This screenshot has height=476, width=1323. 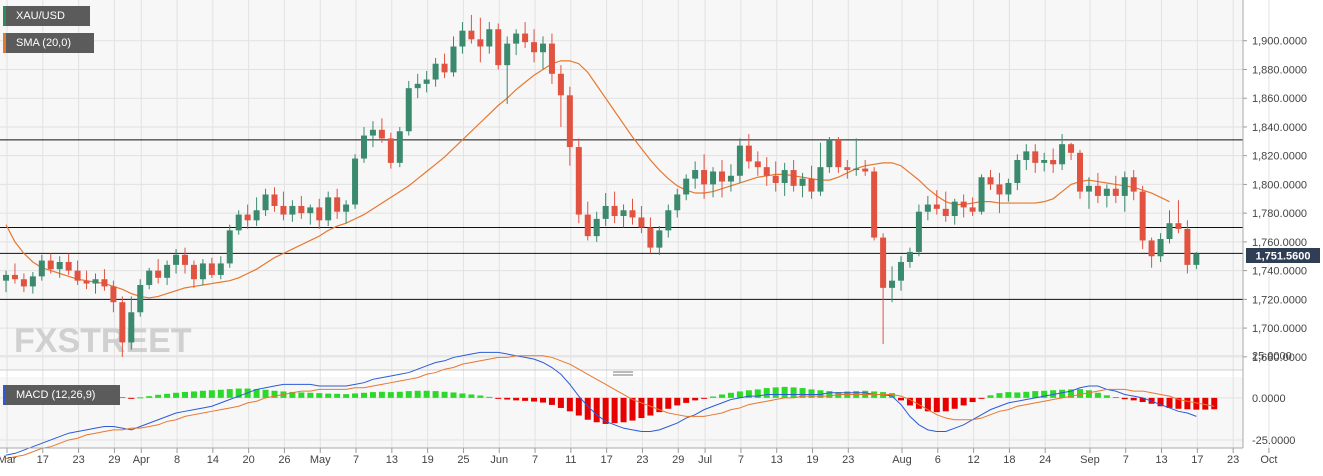 I want to click on x-tick-label: 6, so click(x=938, y=460).